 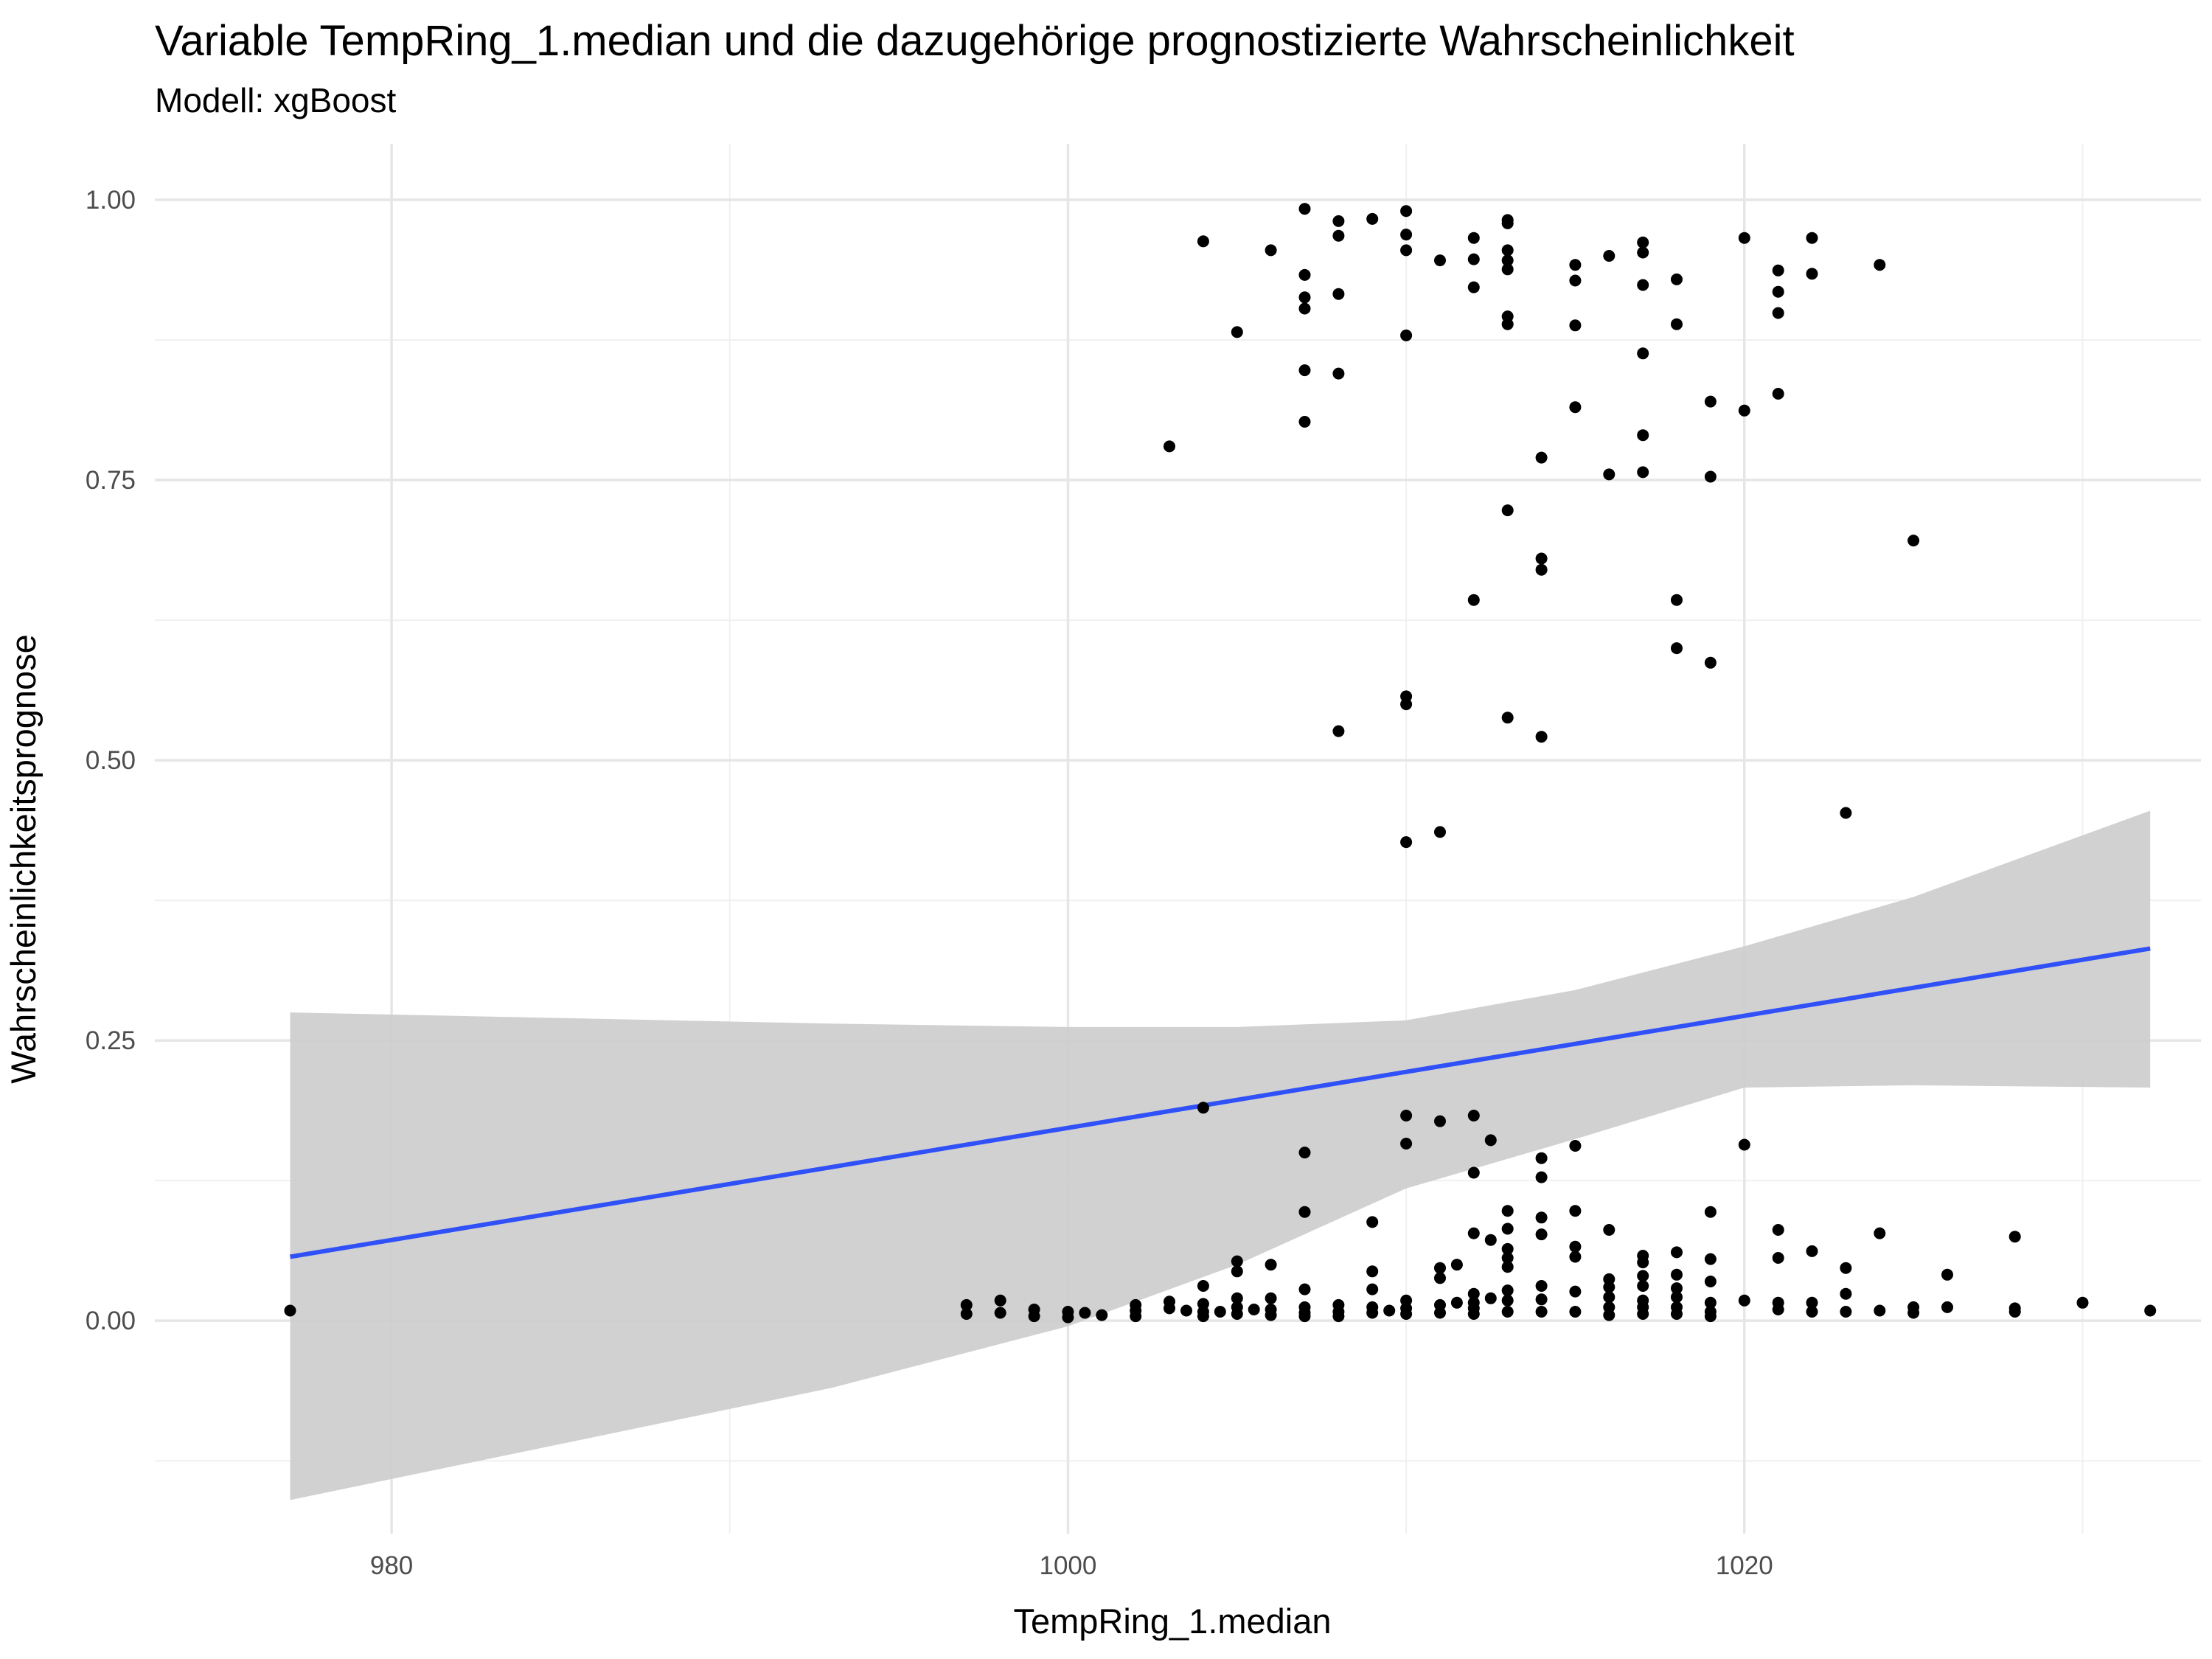 I want to click on y-tick-label: 0.00, so click(x=111, y=1321).